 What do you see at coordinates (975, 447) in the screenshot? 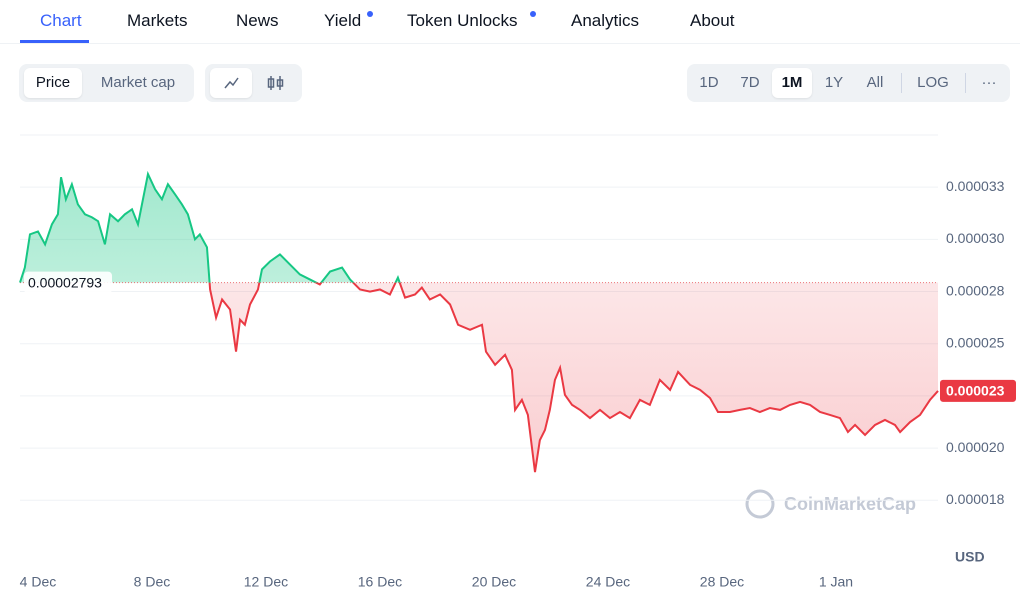
I see `y-tick-label: 0.000020` at bounding box center [975, 447].